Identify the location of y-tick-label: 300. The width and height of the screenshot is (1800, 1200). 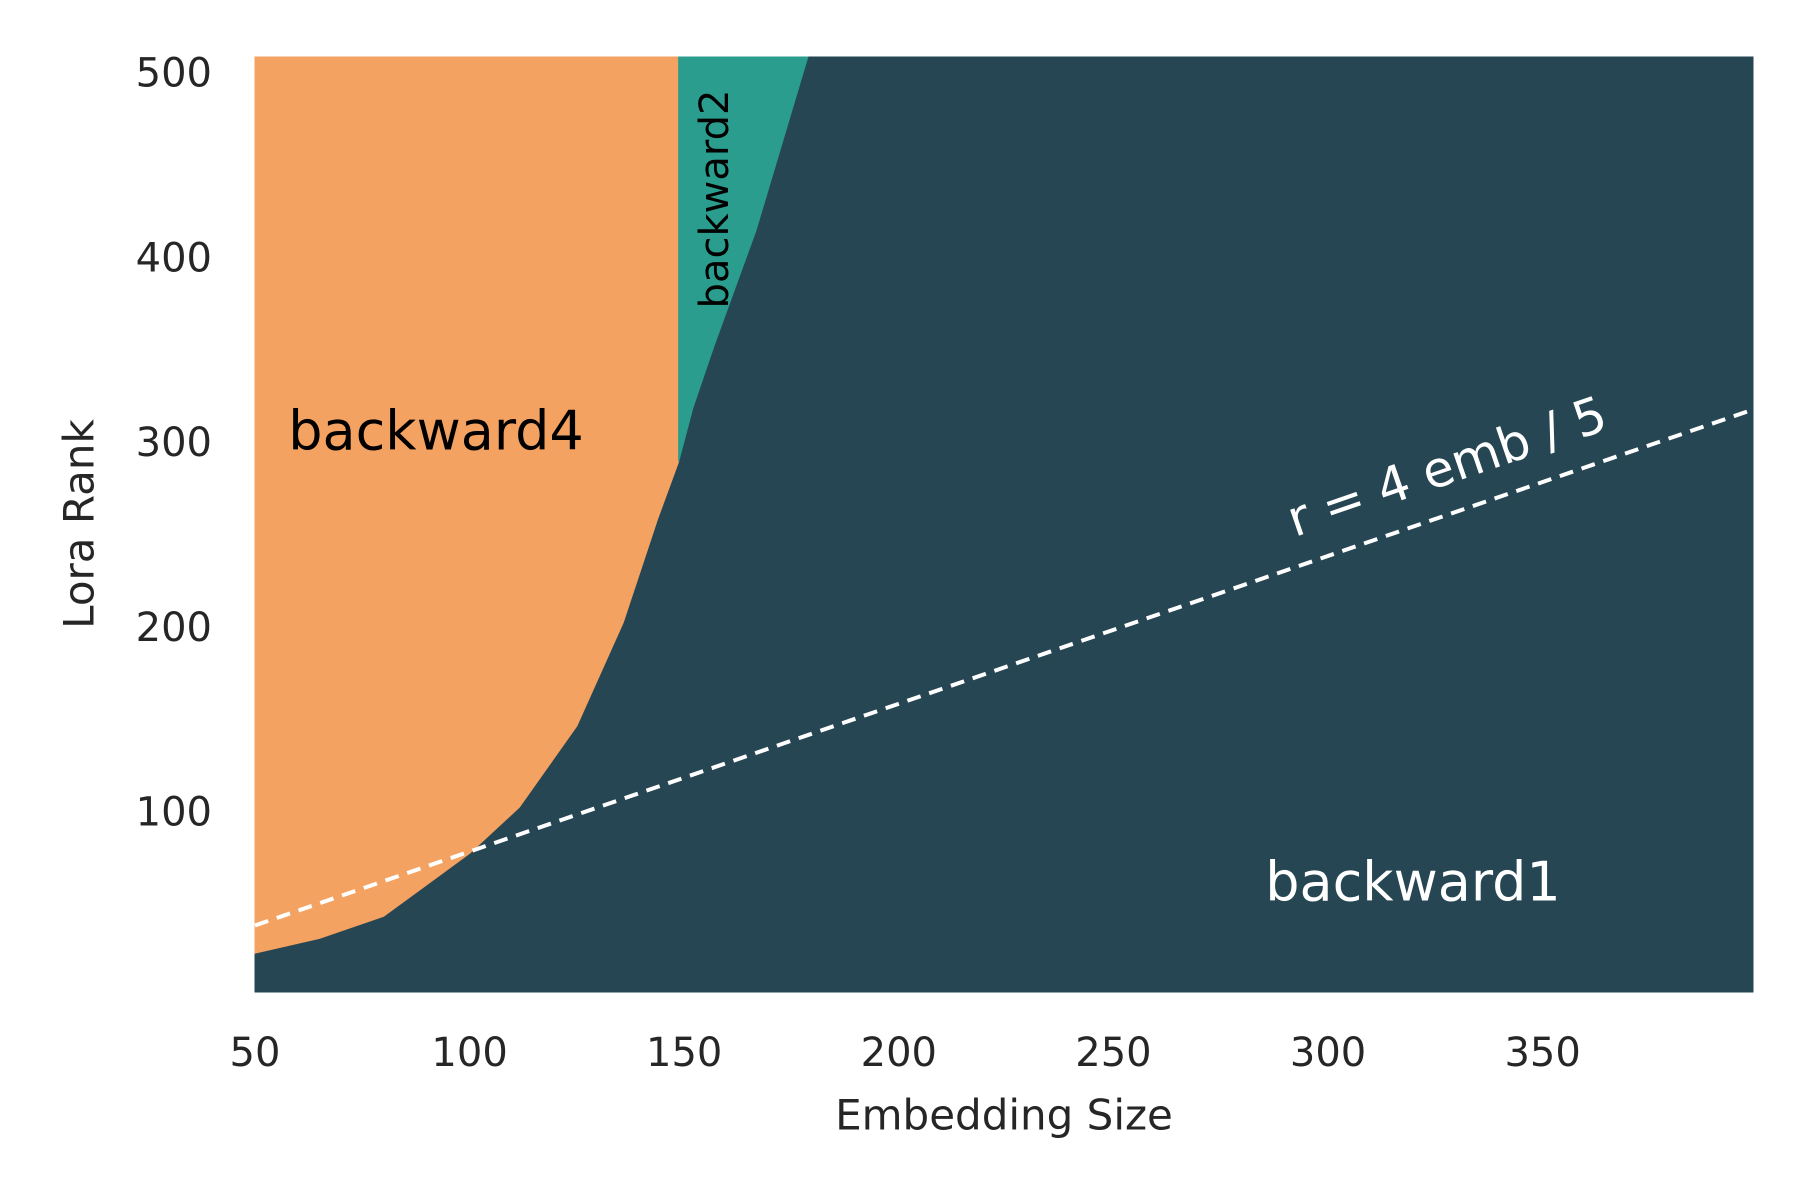
(174, 443).